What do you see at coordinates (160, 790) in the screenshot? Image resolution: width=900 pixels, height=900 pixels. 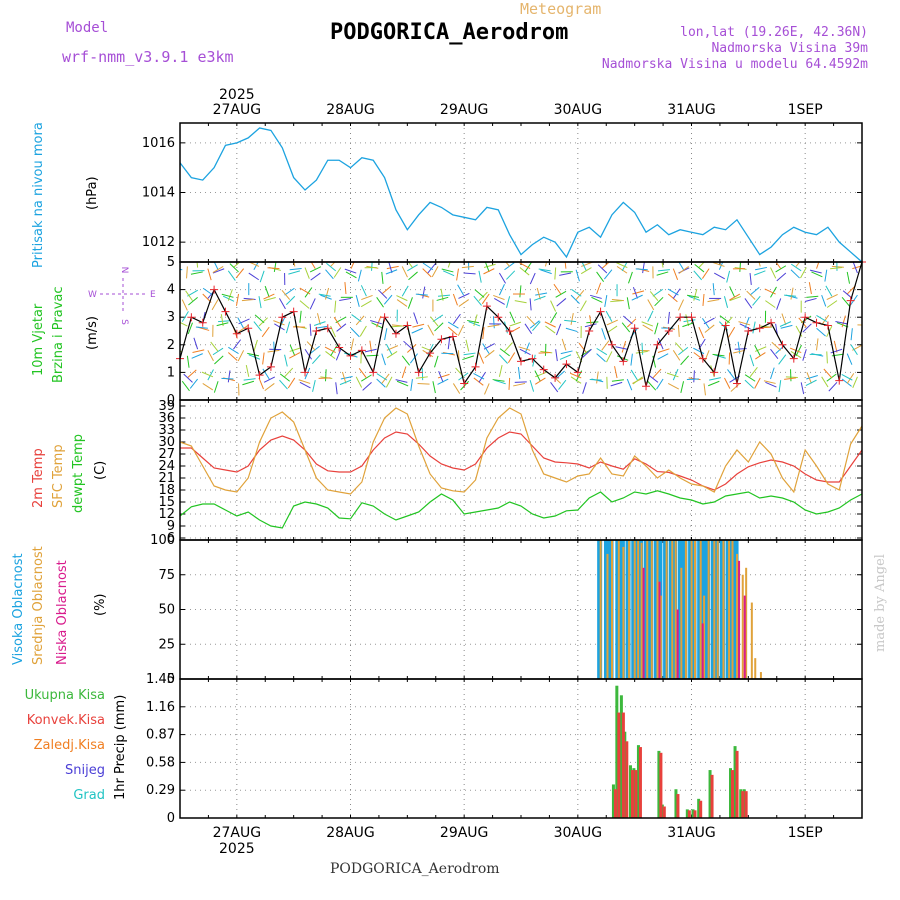 I see `y-tick-label: 0.29` at bounding box center [160, 790].